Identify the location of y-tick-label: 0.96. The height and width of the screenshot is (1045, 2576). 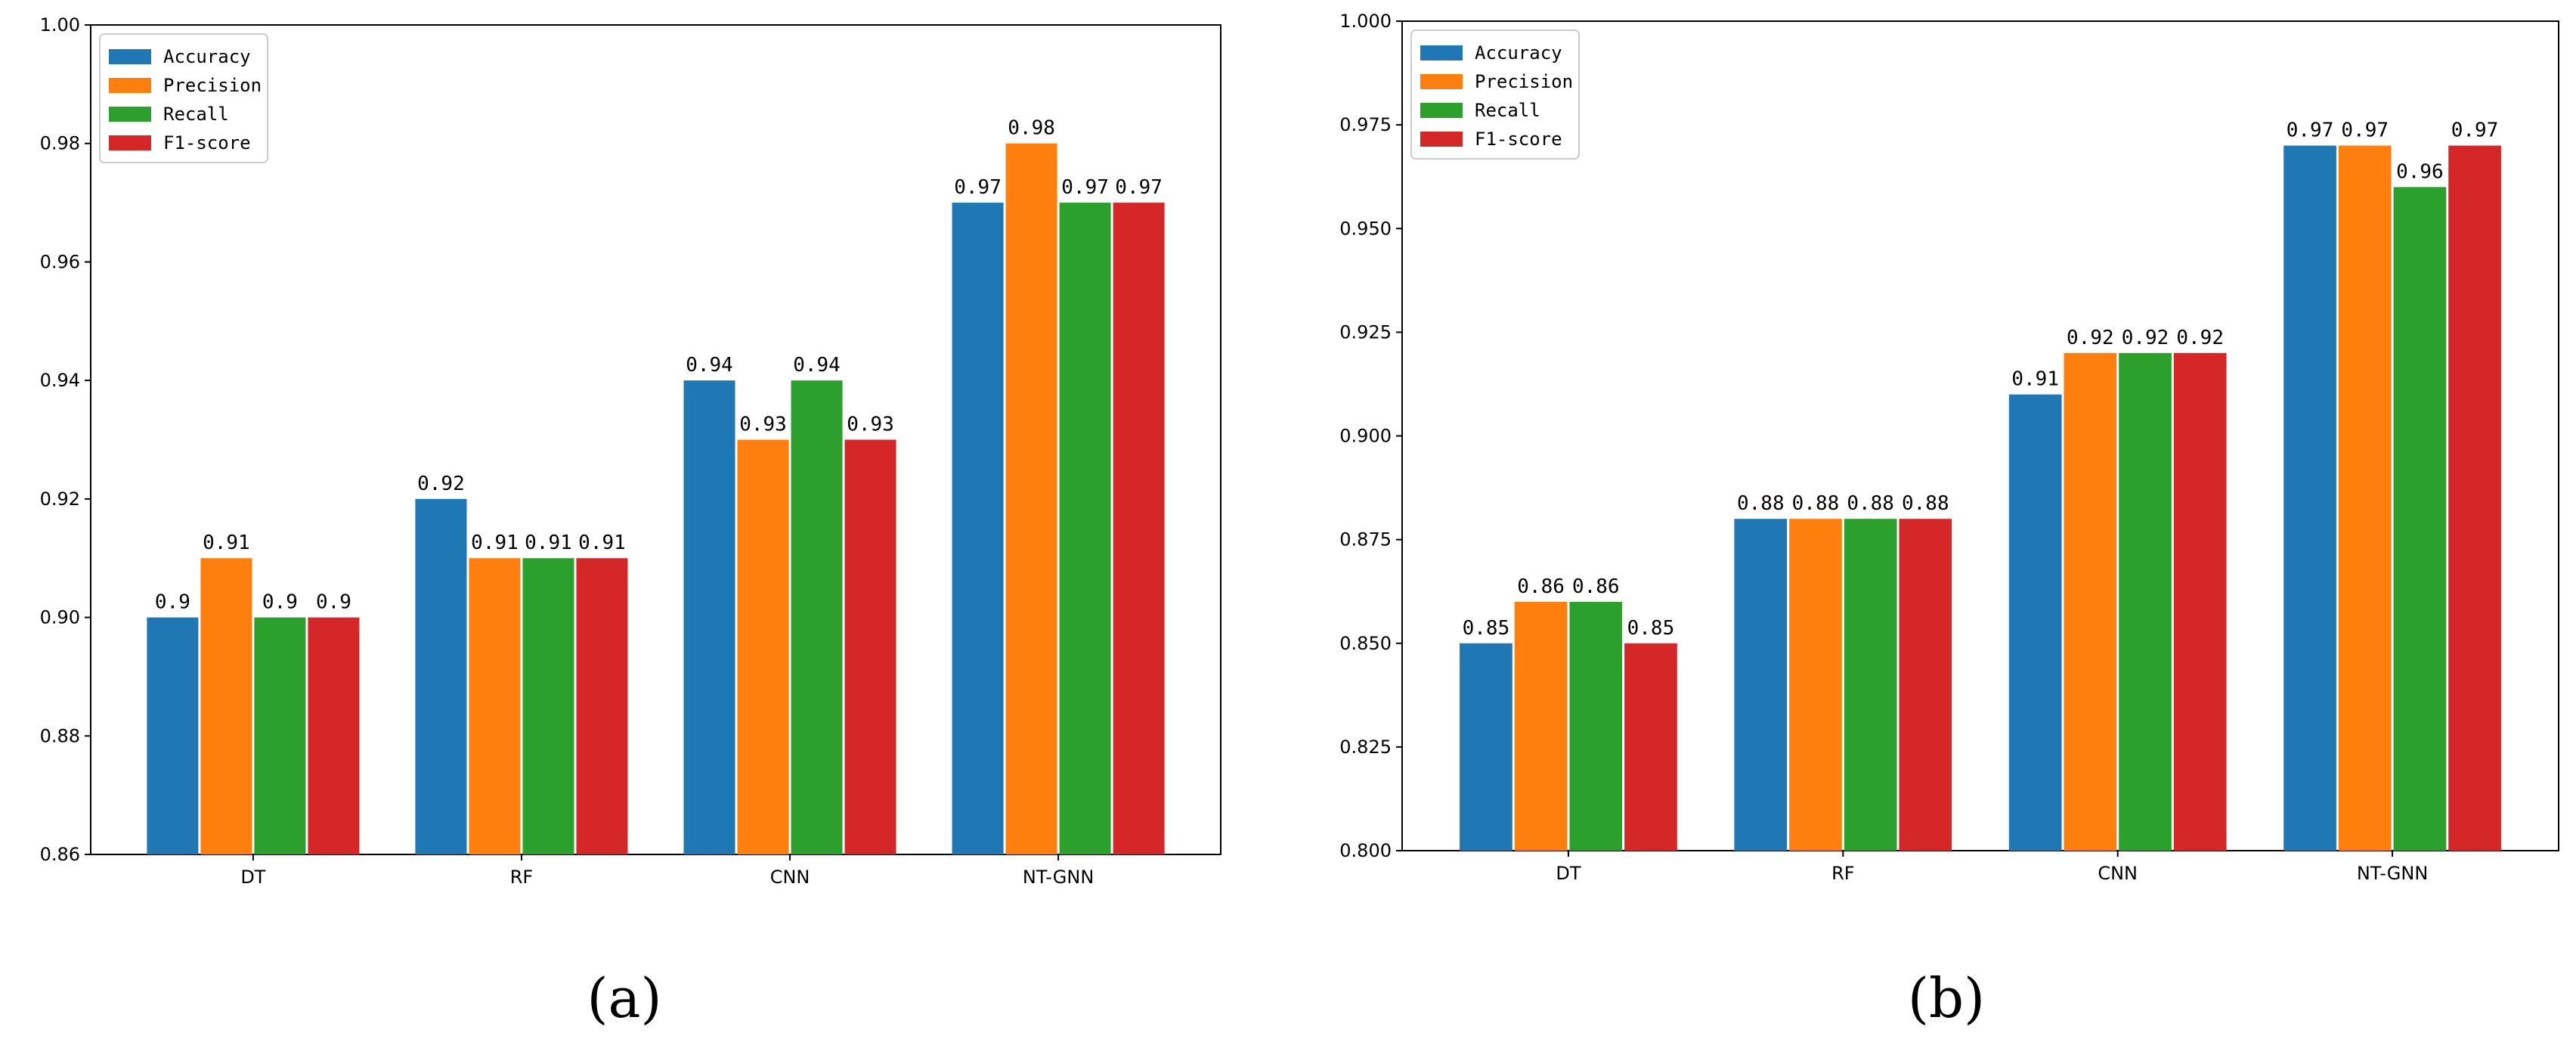
(60, 261).